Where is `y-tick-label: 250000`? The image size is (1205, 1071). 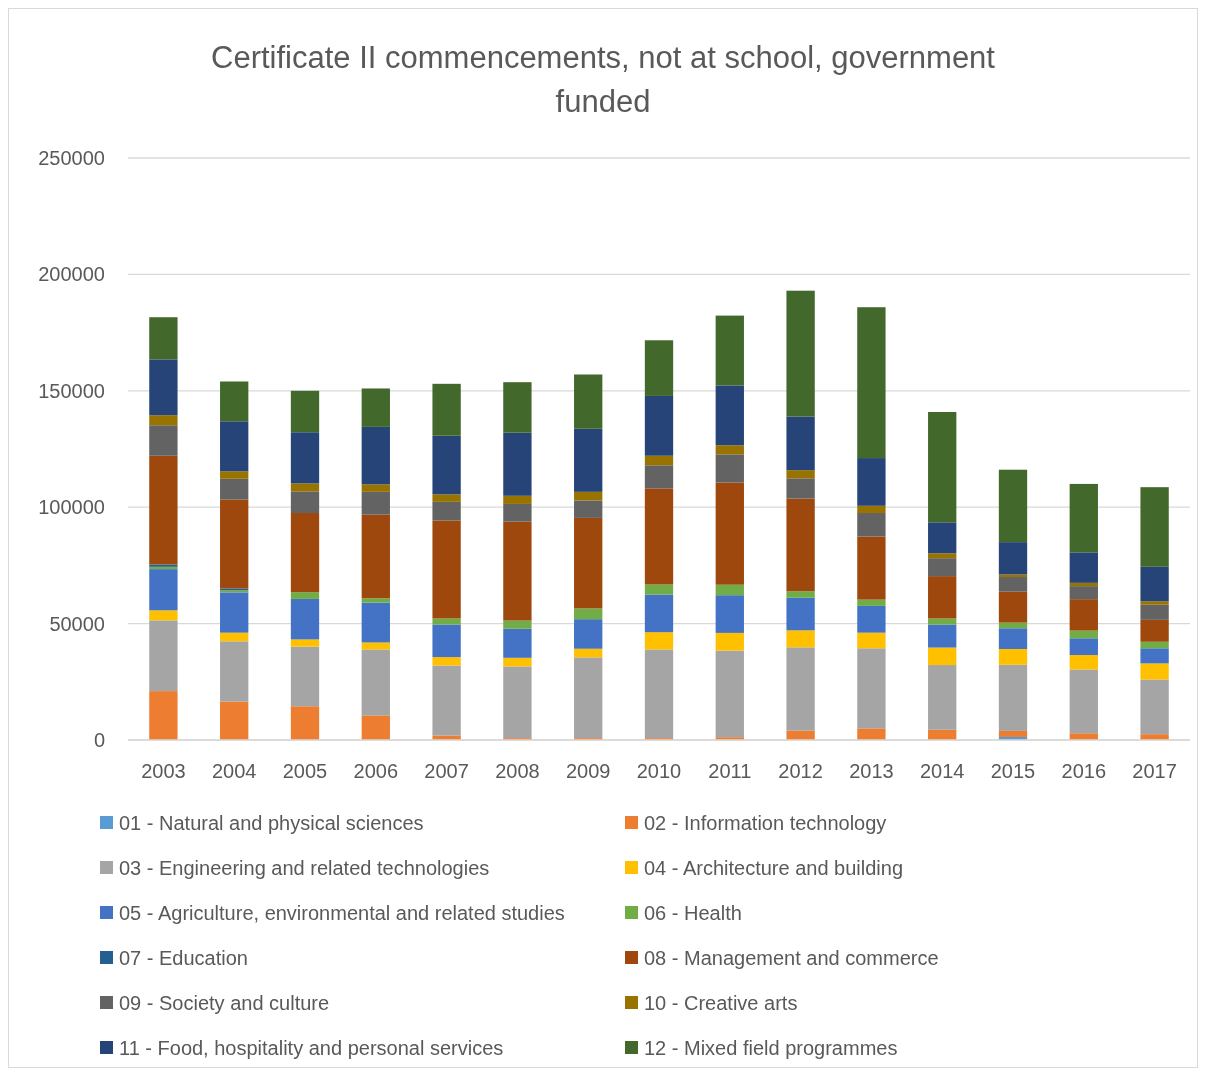
y-tick-label: 250000 is located at coordinates (71, 158).